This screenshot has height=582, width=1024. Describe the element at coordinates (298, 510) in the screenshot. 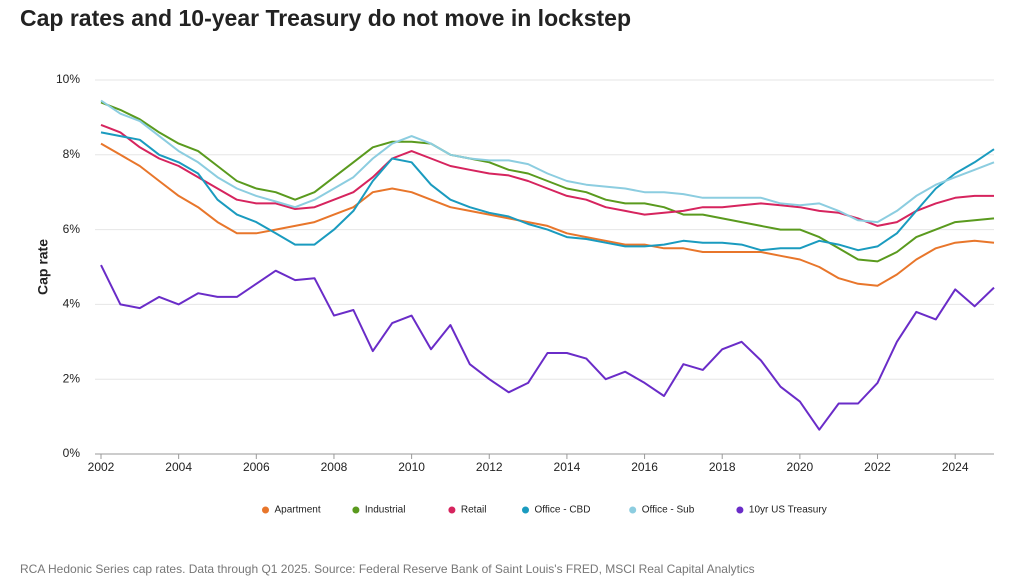

I see `legend-label: Apartment` at that location.